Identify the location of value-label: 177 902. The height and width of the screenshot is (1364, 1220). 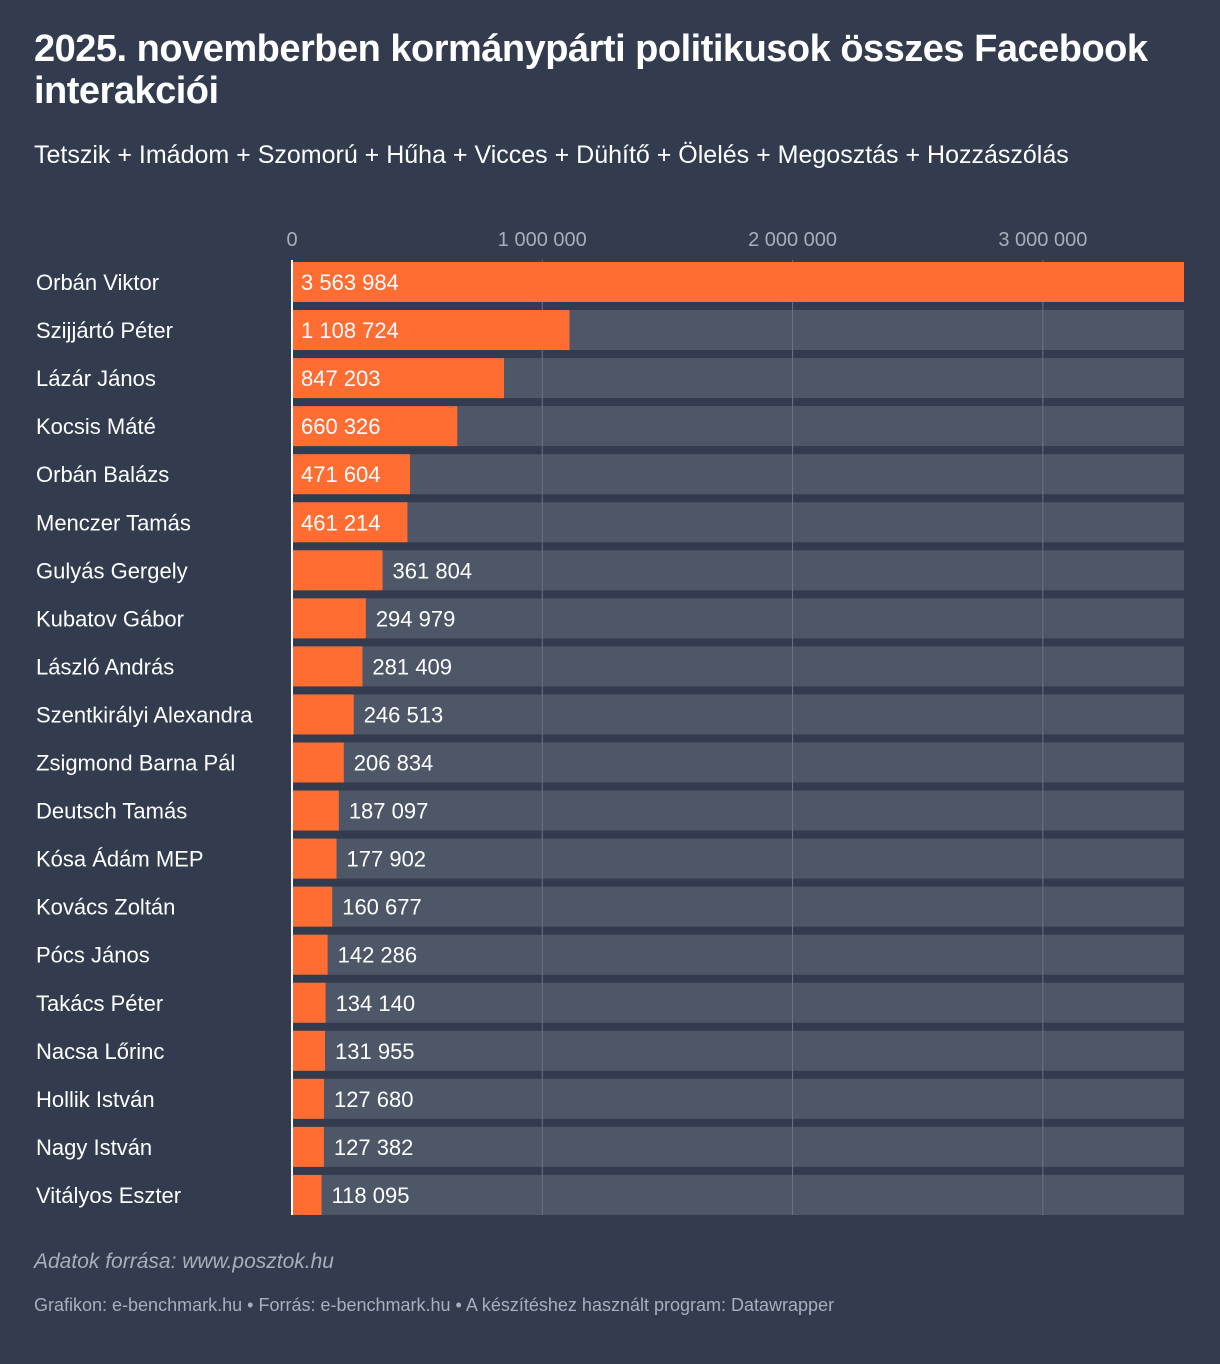
(387, 859).